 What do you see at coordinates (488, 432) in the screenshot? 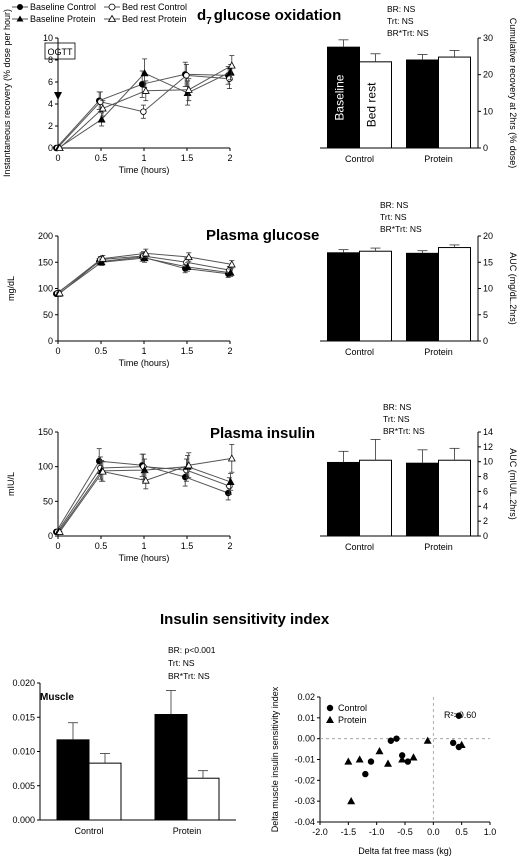
I see `insulin_bar-ytick-label: 14` at bounding box center [488, 432].